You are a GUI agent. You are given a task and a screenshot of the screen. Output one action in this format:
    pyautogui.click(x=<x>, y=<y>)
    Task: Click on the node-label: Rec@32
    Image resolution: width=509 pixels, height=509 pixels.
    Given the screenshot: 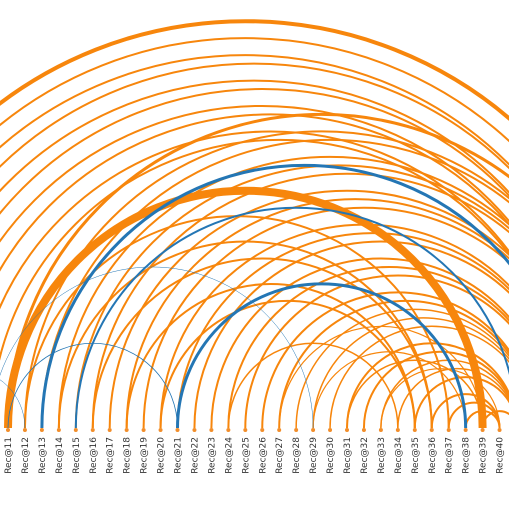 What is the action you would take?
    pyautogui.click(x=365, y=455)
    